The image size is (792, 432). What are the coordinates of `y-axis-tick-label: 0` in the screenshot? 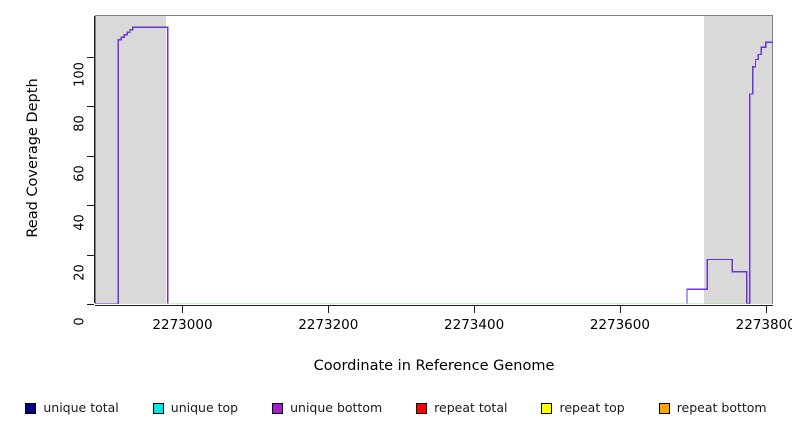 It's located at (80, 321).